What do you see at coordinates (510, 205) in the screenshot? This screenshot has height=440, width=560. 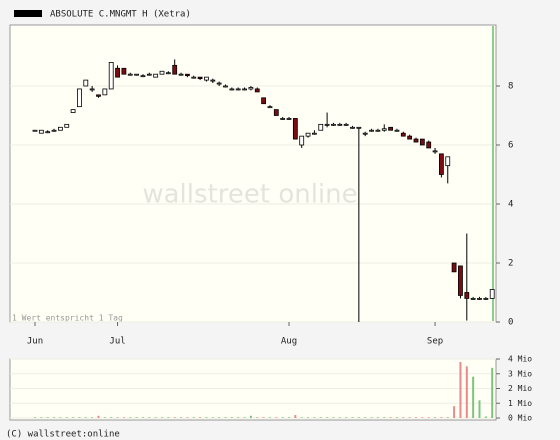 I see `y-tick-label: 4` at bounding box center [510, 205].